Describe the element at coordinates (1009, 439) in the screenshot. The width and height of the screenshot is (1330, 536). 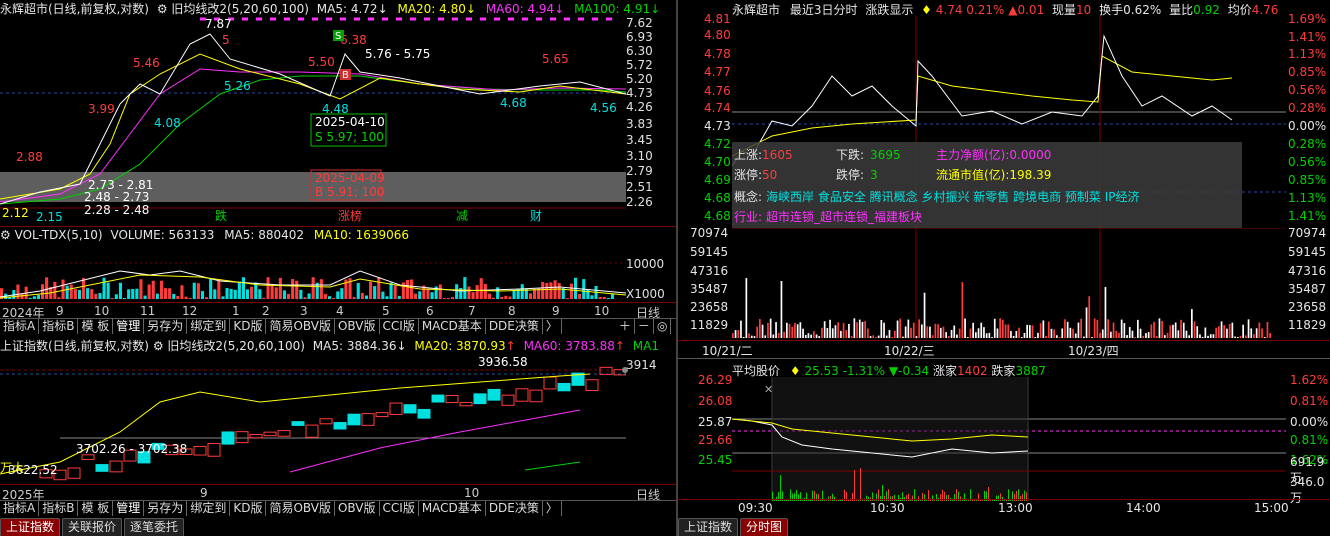
I see `avg-price-chart` at that location.